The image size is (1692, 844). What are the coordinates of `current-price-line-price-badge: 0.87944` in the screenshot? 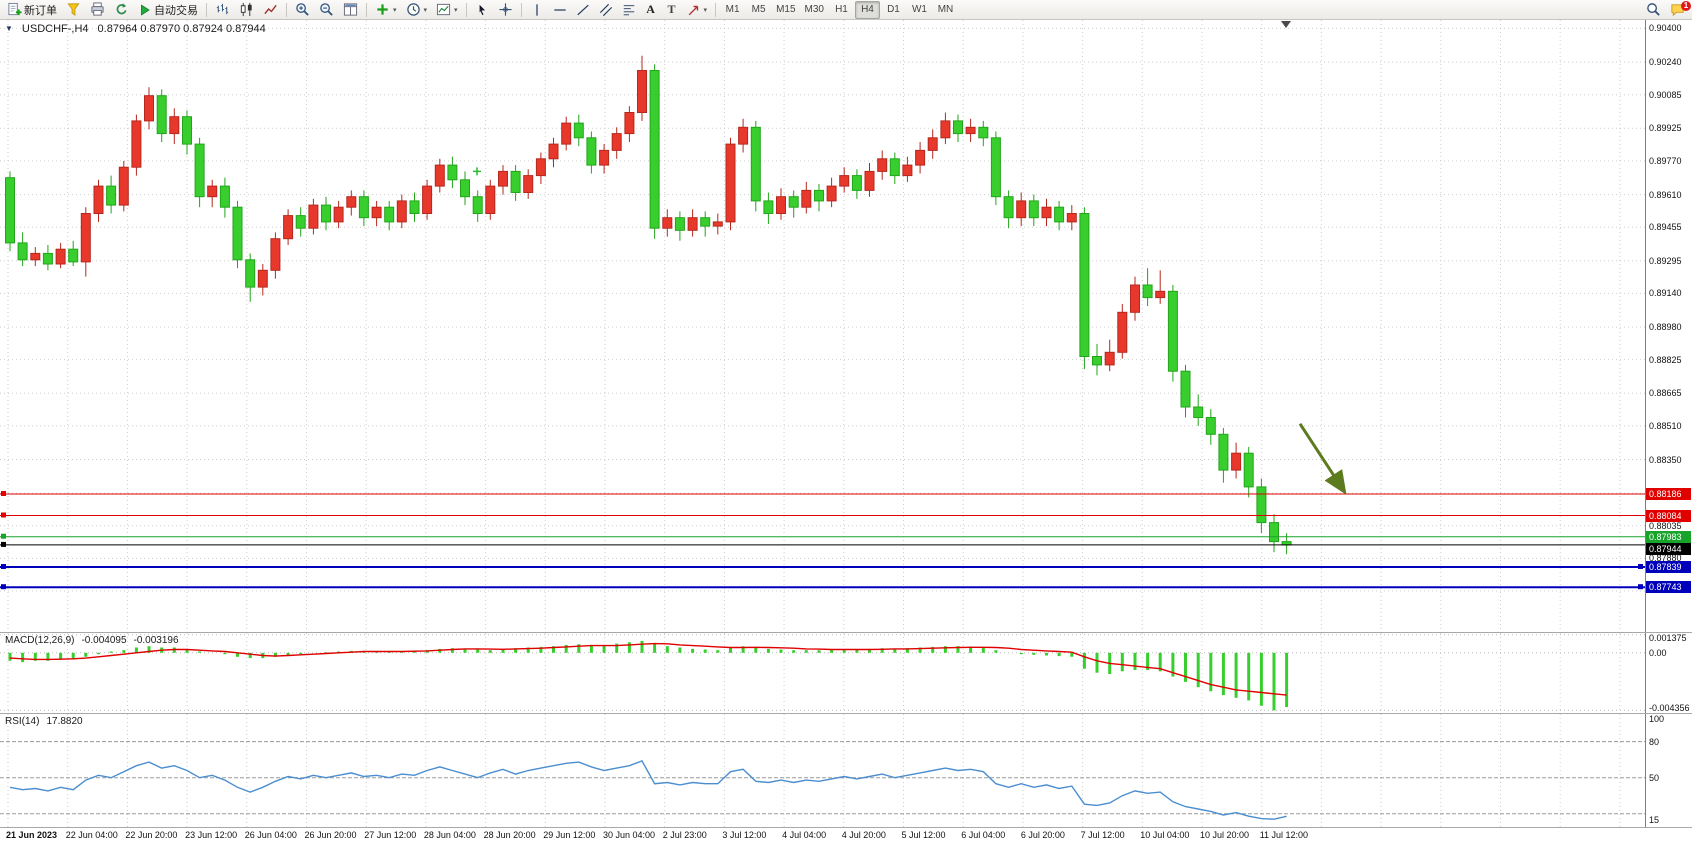 It's located at (1668, 548).